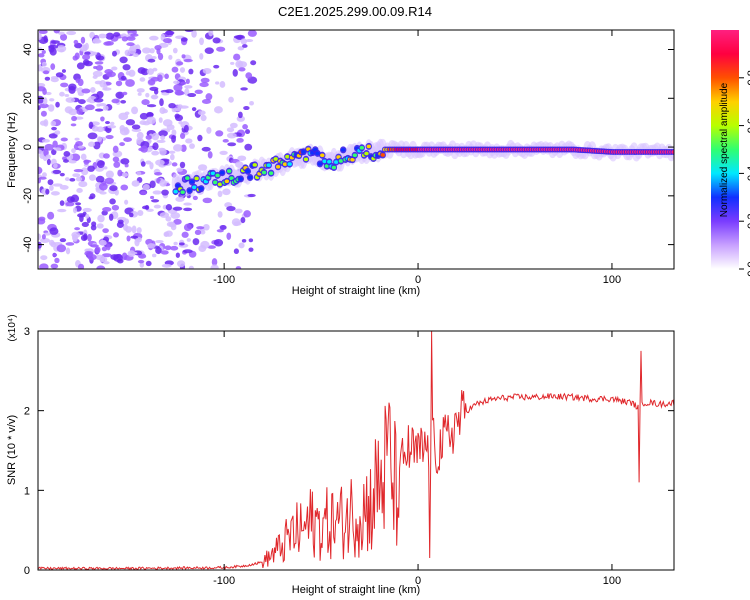 The image size is (750, 600). I want to click on colorbar-tick-label: 0.8, so click(748, 77).